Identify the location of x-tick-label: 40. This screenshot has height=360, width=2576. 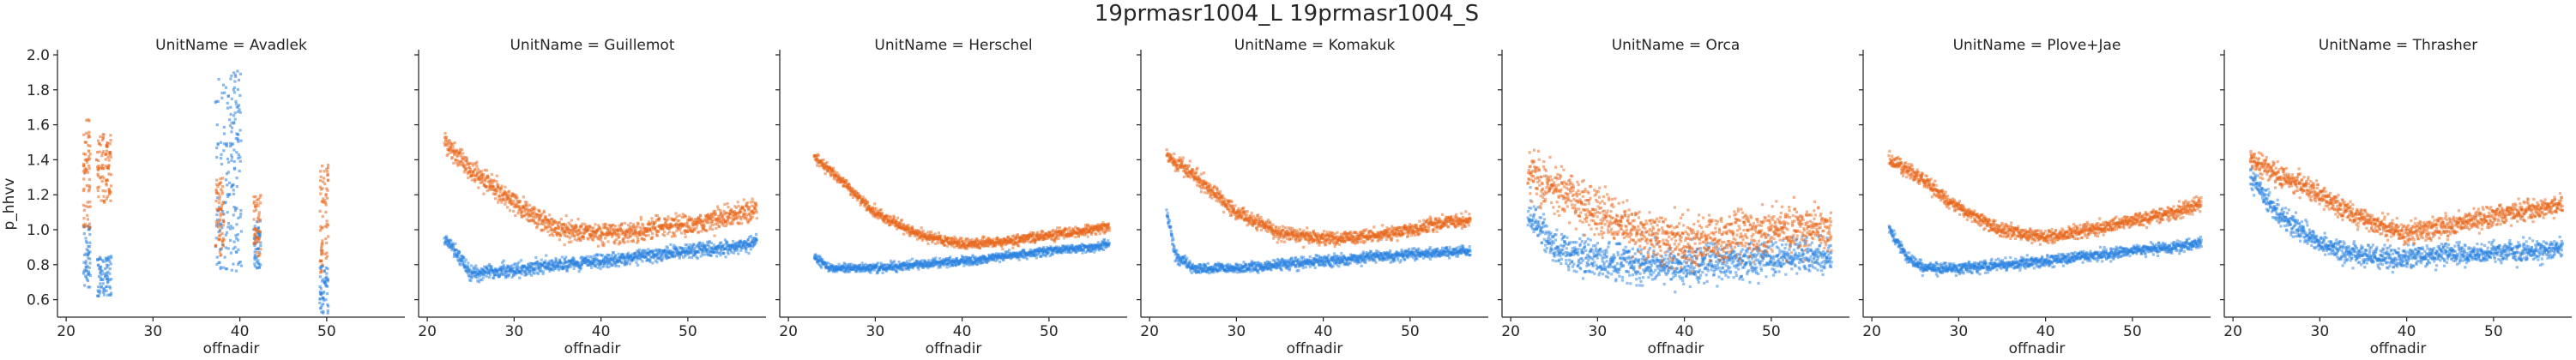
(240, 331).